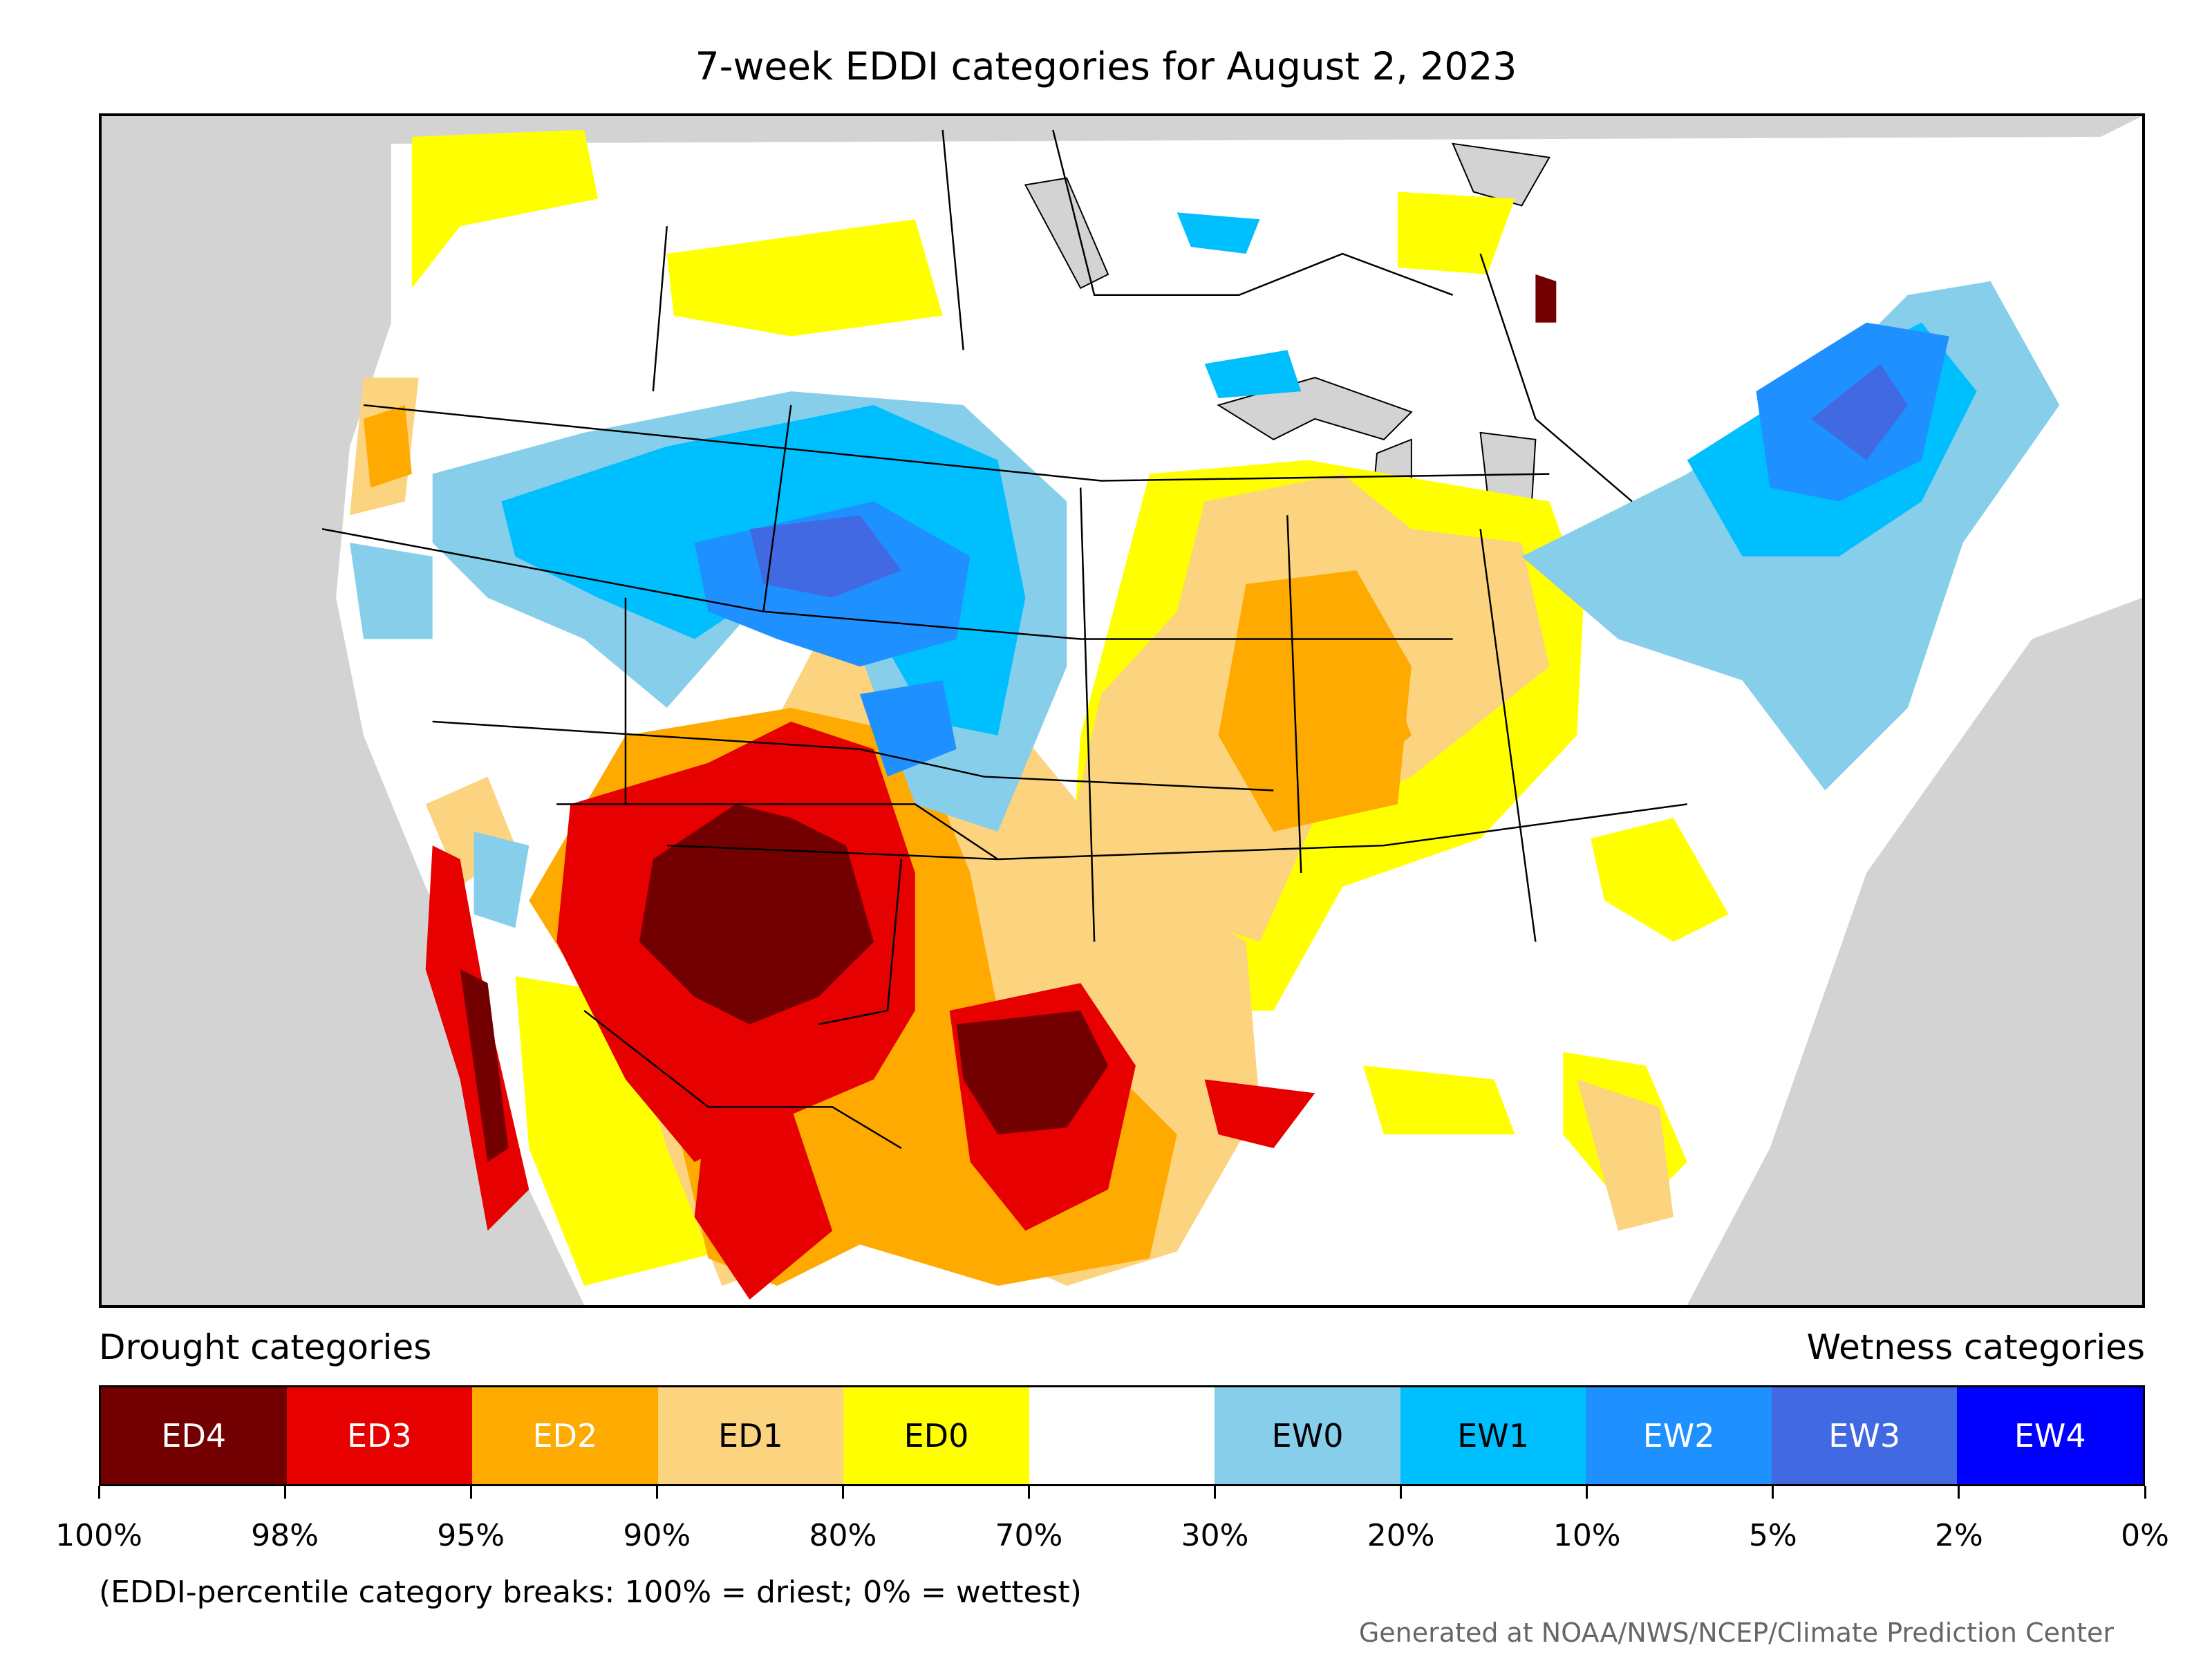 The width and height of the screenshot is (2212, 1659). I want to click on category-colorbar: ED4 ED3 ED2 ED1 ED0 EW0 EW1 EW2 EW3 EW4, so click(1122, 1436).